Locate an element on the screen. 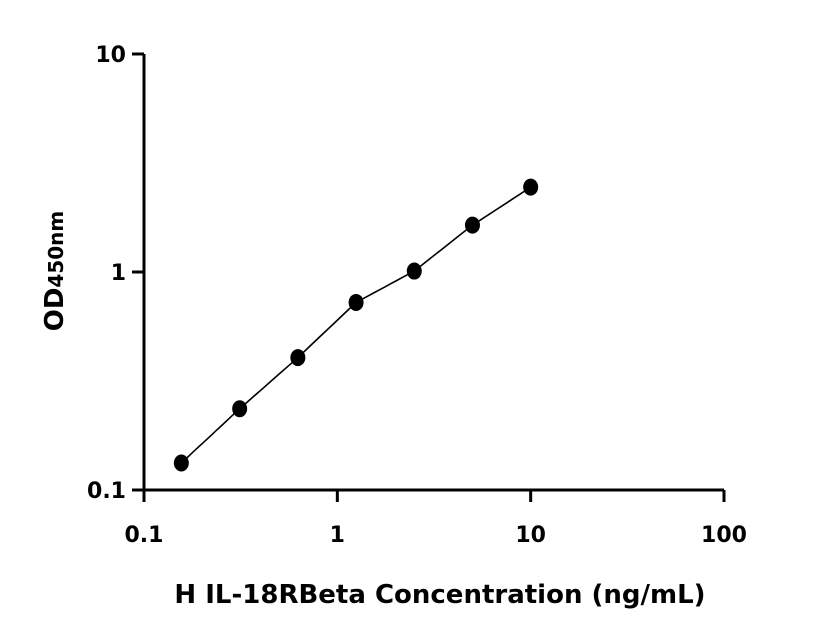  x-tick-label: 1 is located at coordinates (337, 535).